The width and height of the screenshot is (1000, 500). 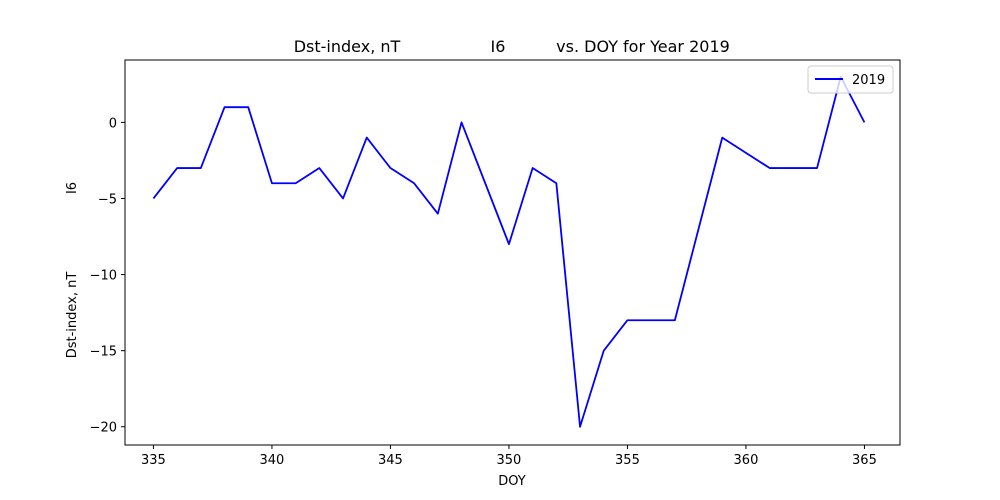 I want to click on legend-box, so click(x=850, y=79).